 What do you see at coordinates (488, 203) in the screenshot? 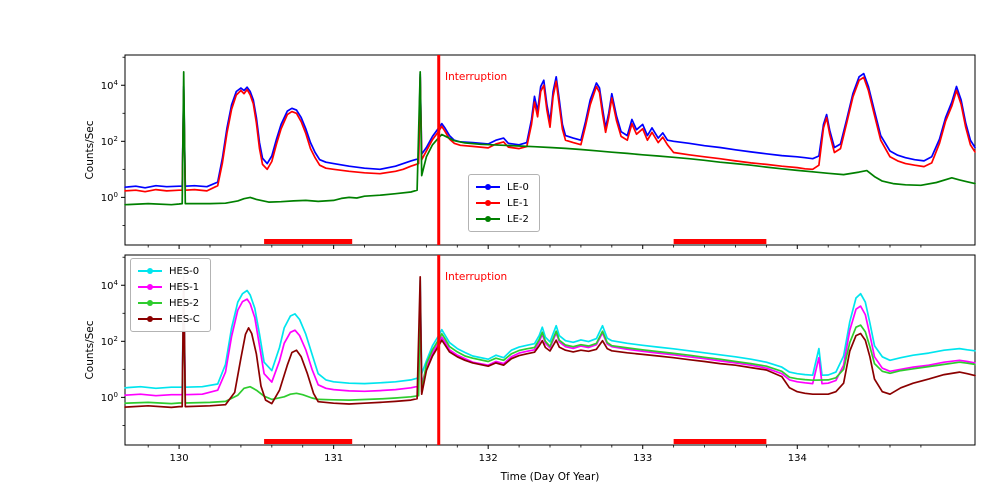
I see `le-1-line-marker-icon` at bounding box center [488, 203].